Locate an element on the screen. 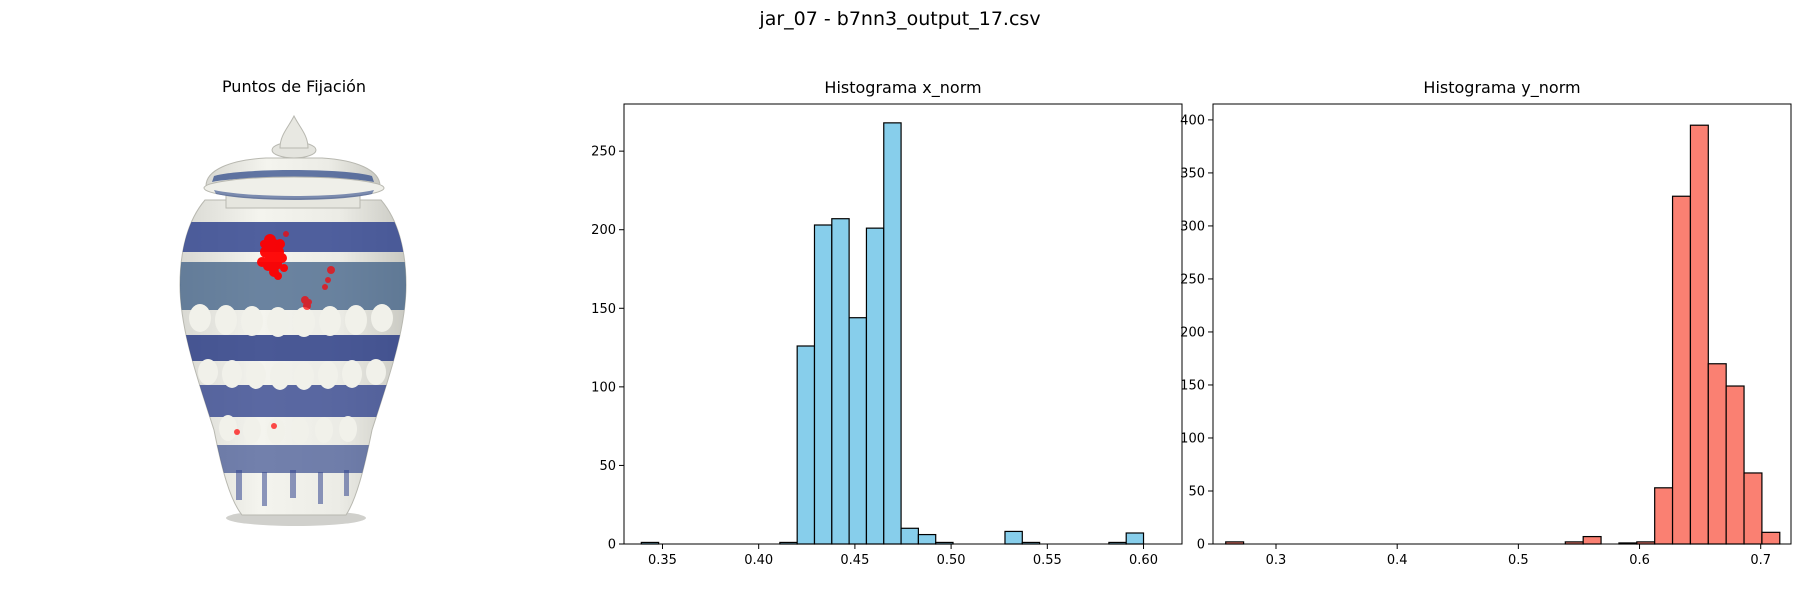  histogram-x-xtick-label: 0.50 is located at coordinates (951, 560).